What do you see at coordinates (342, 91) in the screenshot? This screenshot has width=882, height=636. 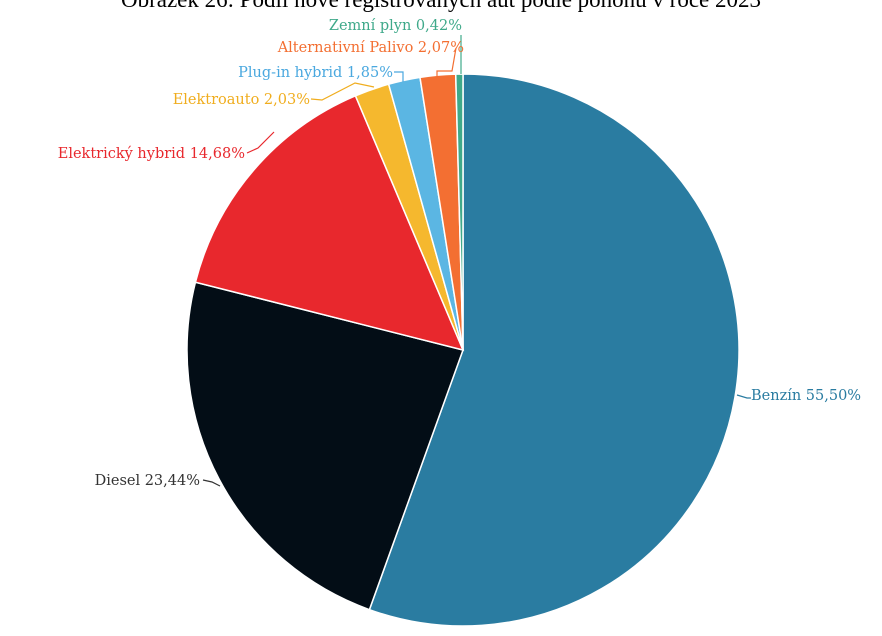 I see `leader-line-elektroauto` at bounding box center [342, 91].